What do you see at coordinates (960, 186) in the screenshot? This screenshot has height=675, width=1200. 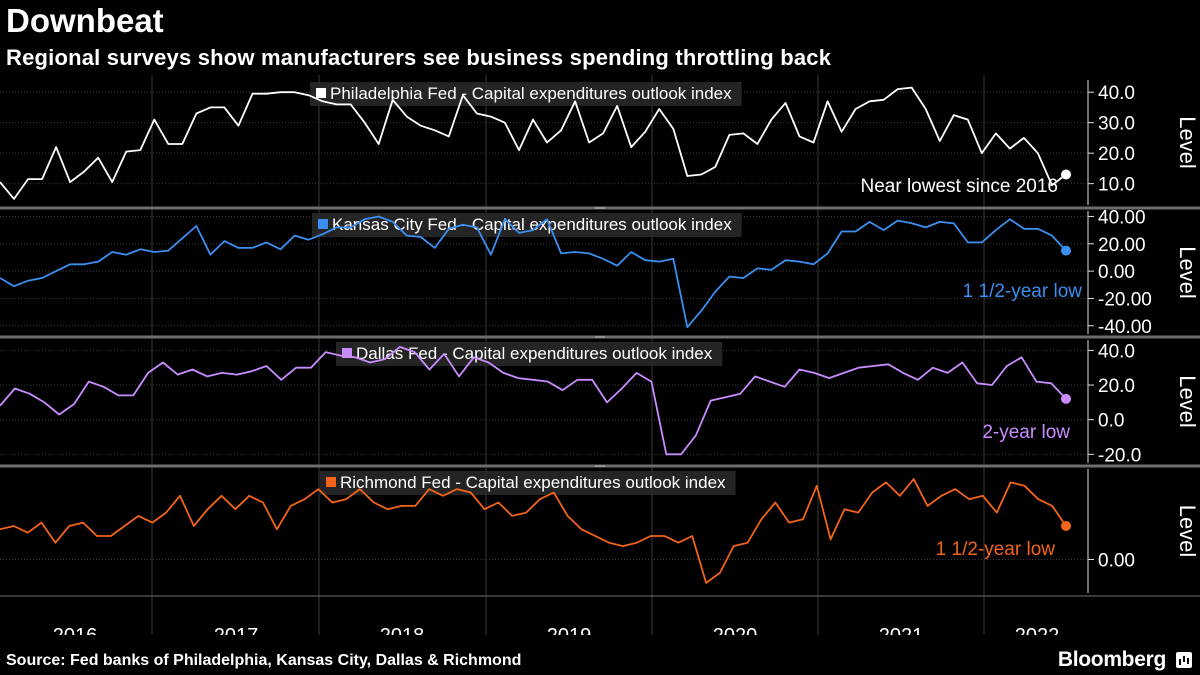 I see `annotation-philadelphia: Near lowest since 2016` at bounding box center [960, 186].